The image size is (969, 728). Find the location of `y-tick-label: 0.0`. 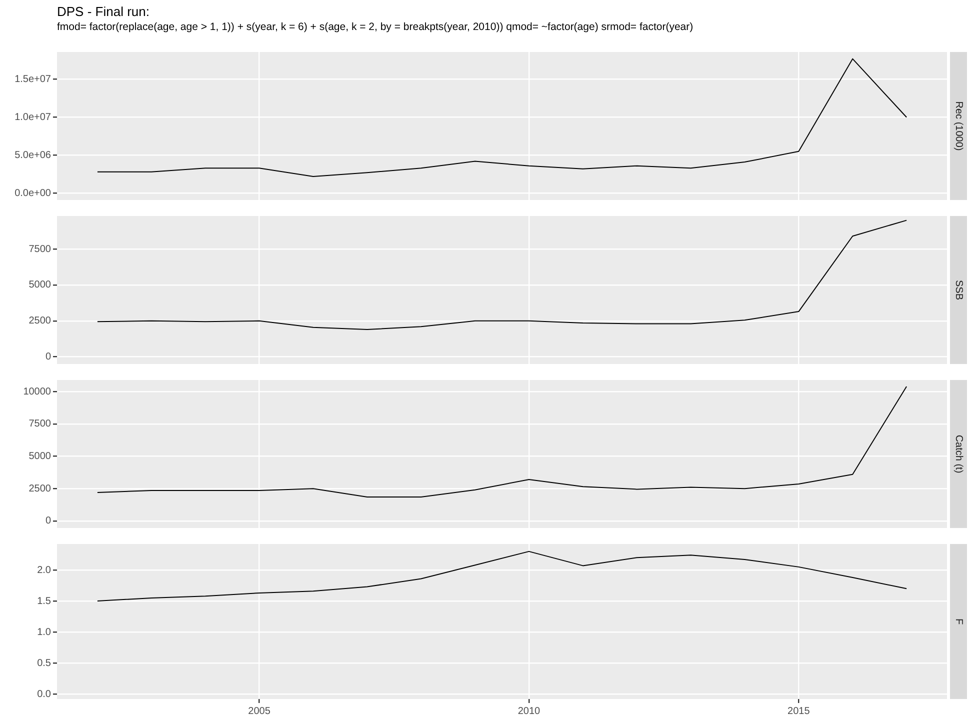

y-tick-label: 0.0 is located at coordinates (44, 694).